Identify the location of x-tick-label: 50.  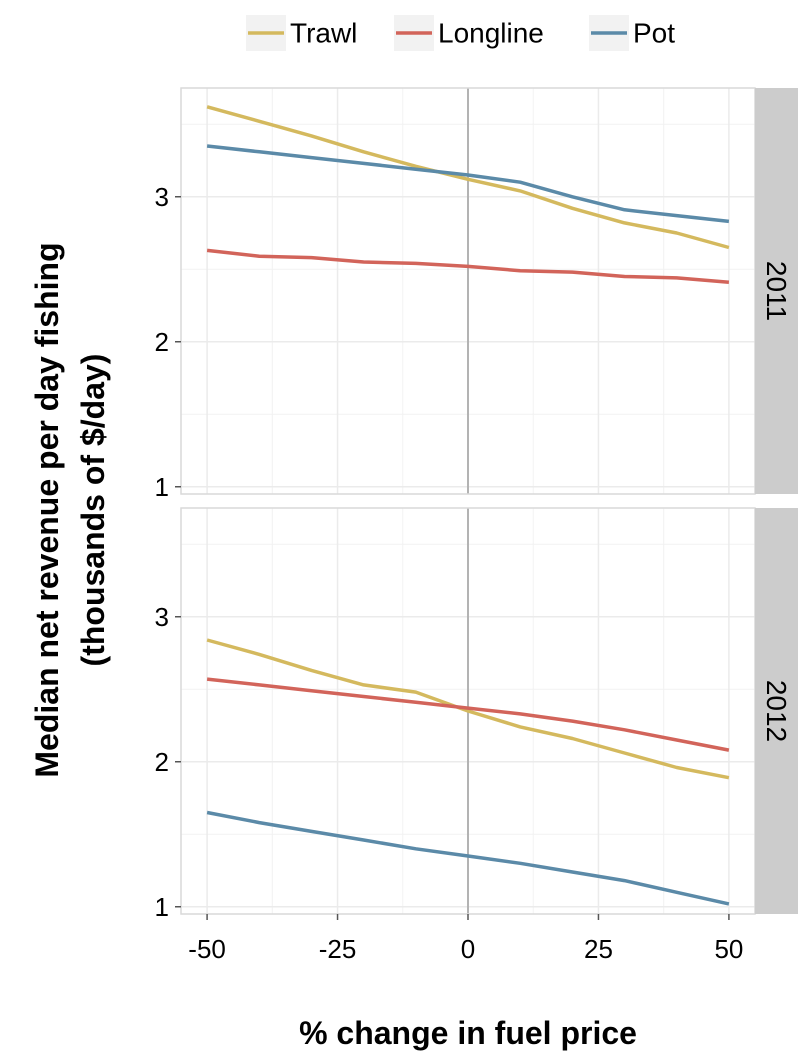
(728, 949).